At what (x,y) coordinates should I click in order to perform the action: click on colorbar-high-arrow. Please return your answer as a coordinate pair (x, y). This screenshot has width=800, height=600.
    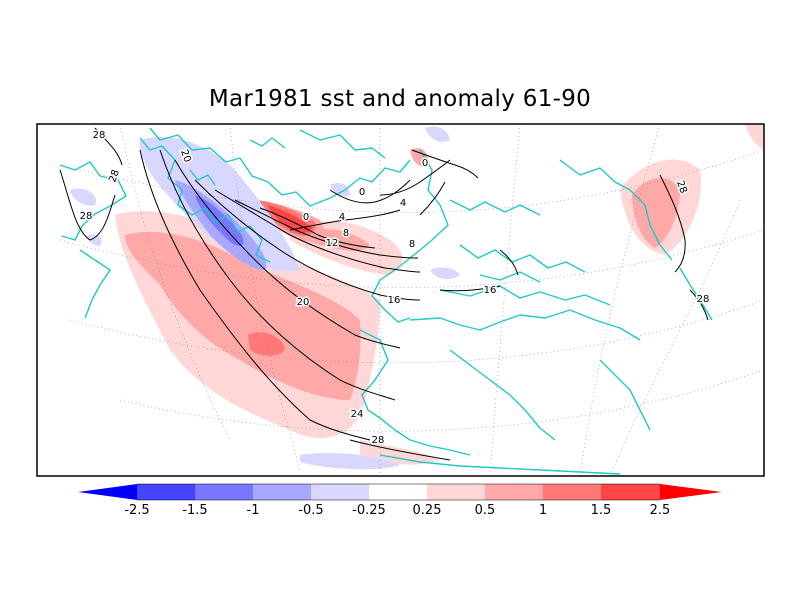
    Looking at the image, I should click on (691, 492).